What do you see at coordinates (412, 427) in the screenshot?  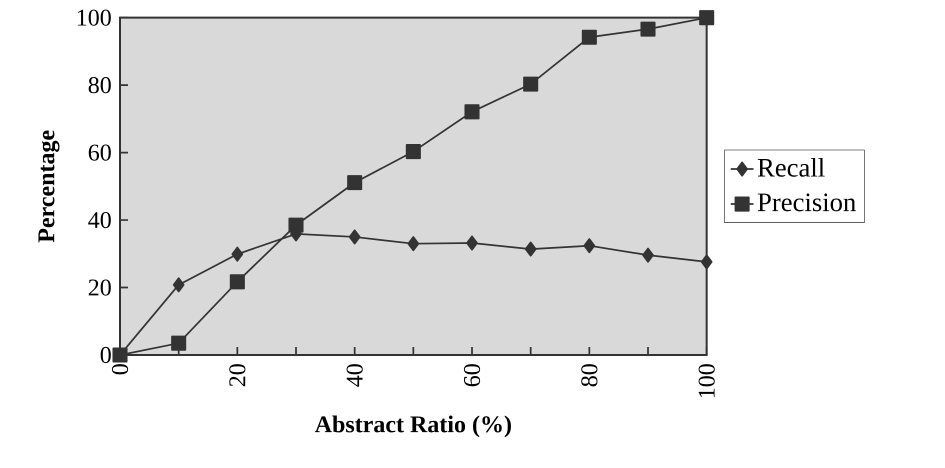 I see `x-axis-title: Abstract Ratio (%)` at bounding box center [412, 427].